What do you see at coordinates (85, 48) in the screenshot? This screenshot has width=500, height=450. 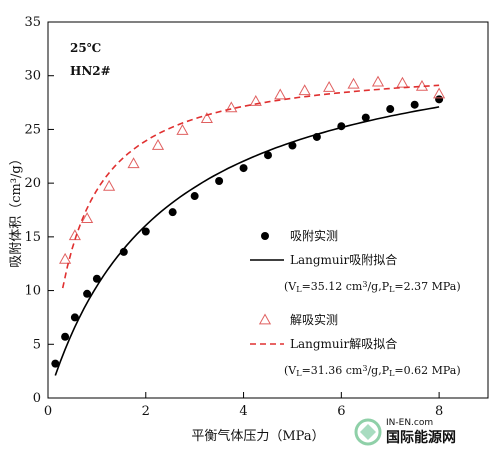 I see `annotation-temperature: 25℃` at bounding box center [85, 48].